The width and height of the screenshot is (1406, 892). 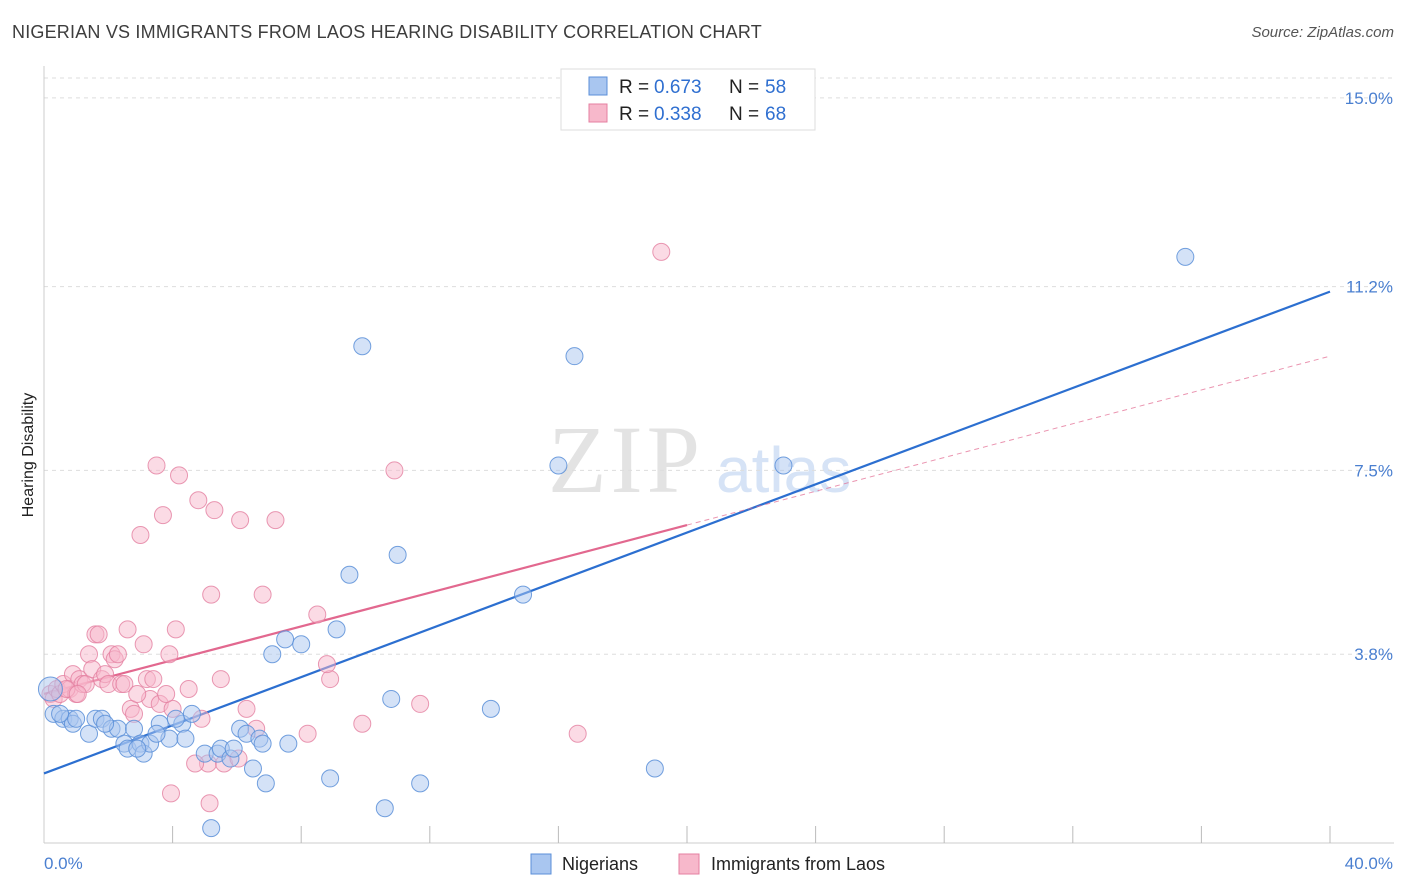 What do you see at coordinates (636, 114) in the screenshot?
I see `legend-r-label-2: R =` at bounding box center [636, 114].